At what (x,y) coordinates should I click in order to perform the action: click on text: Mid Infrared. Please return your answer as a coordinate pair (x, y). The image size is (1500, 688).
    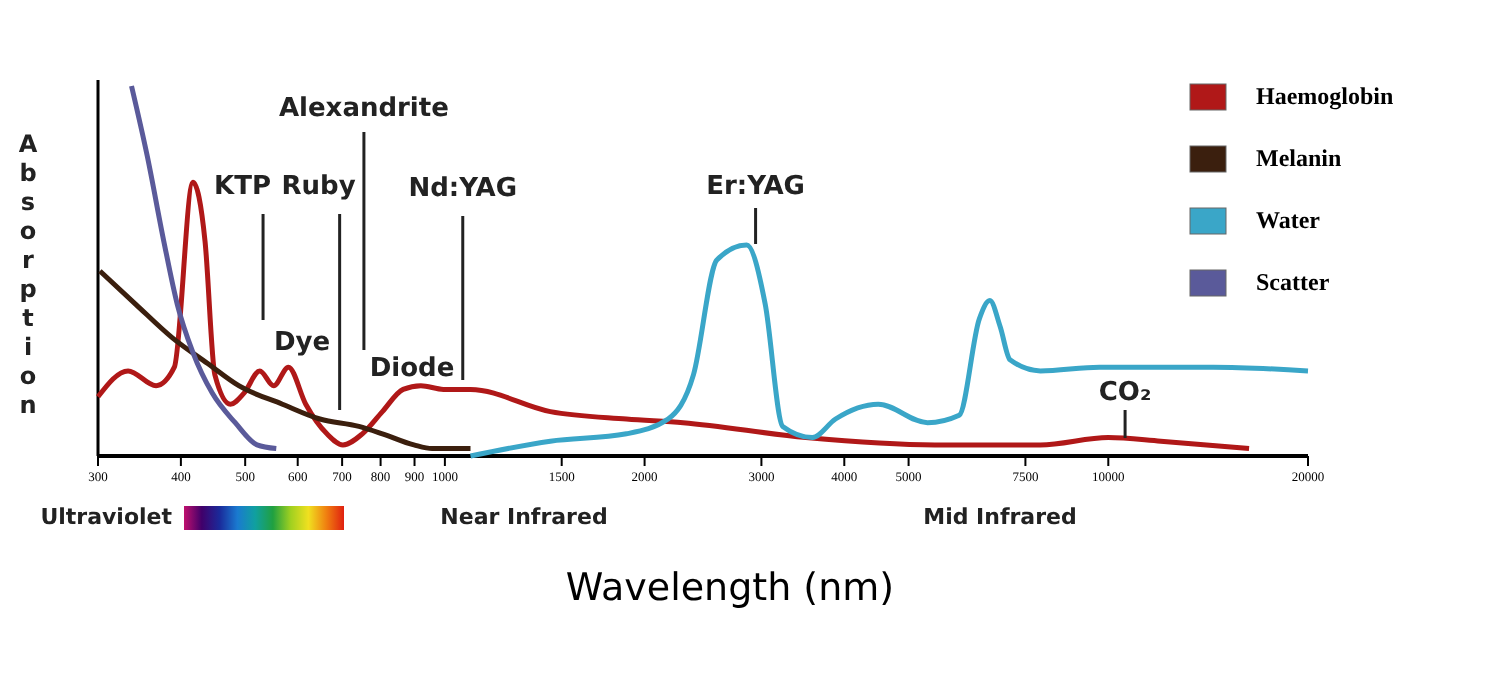
    Looking at the image, I should click on (1000, 517).